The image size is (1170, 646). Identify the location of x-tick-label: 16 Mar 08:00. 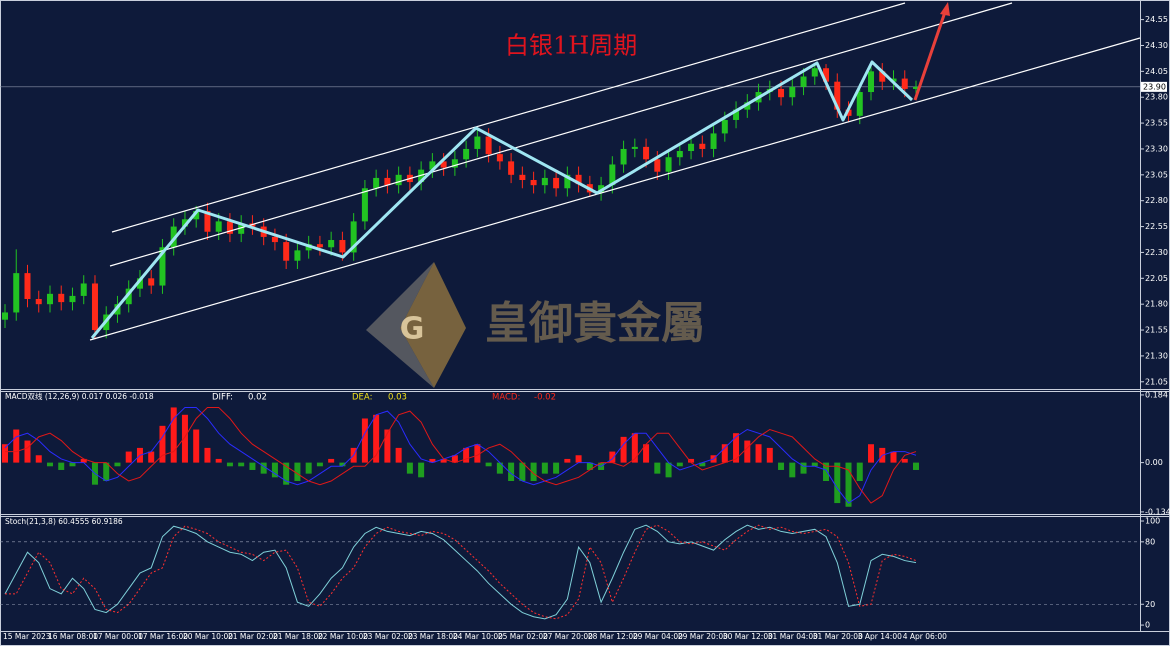
(73, 636).